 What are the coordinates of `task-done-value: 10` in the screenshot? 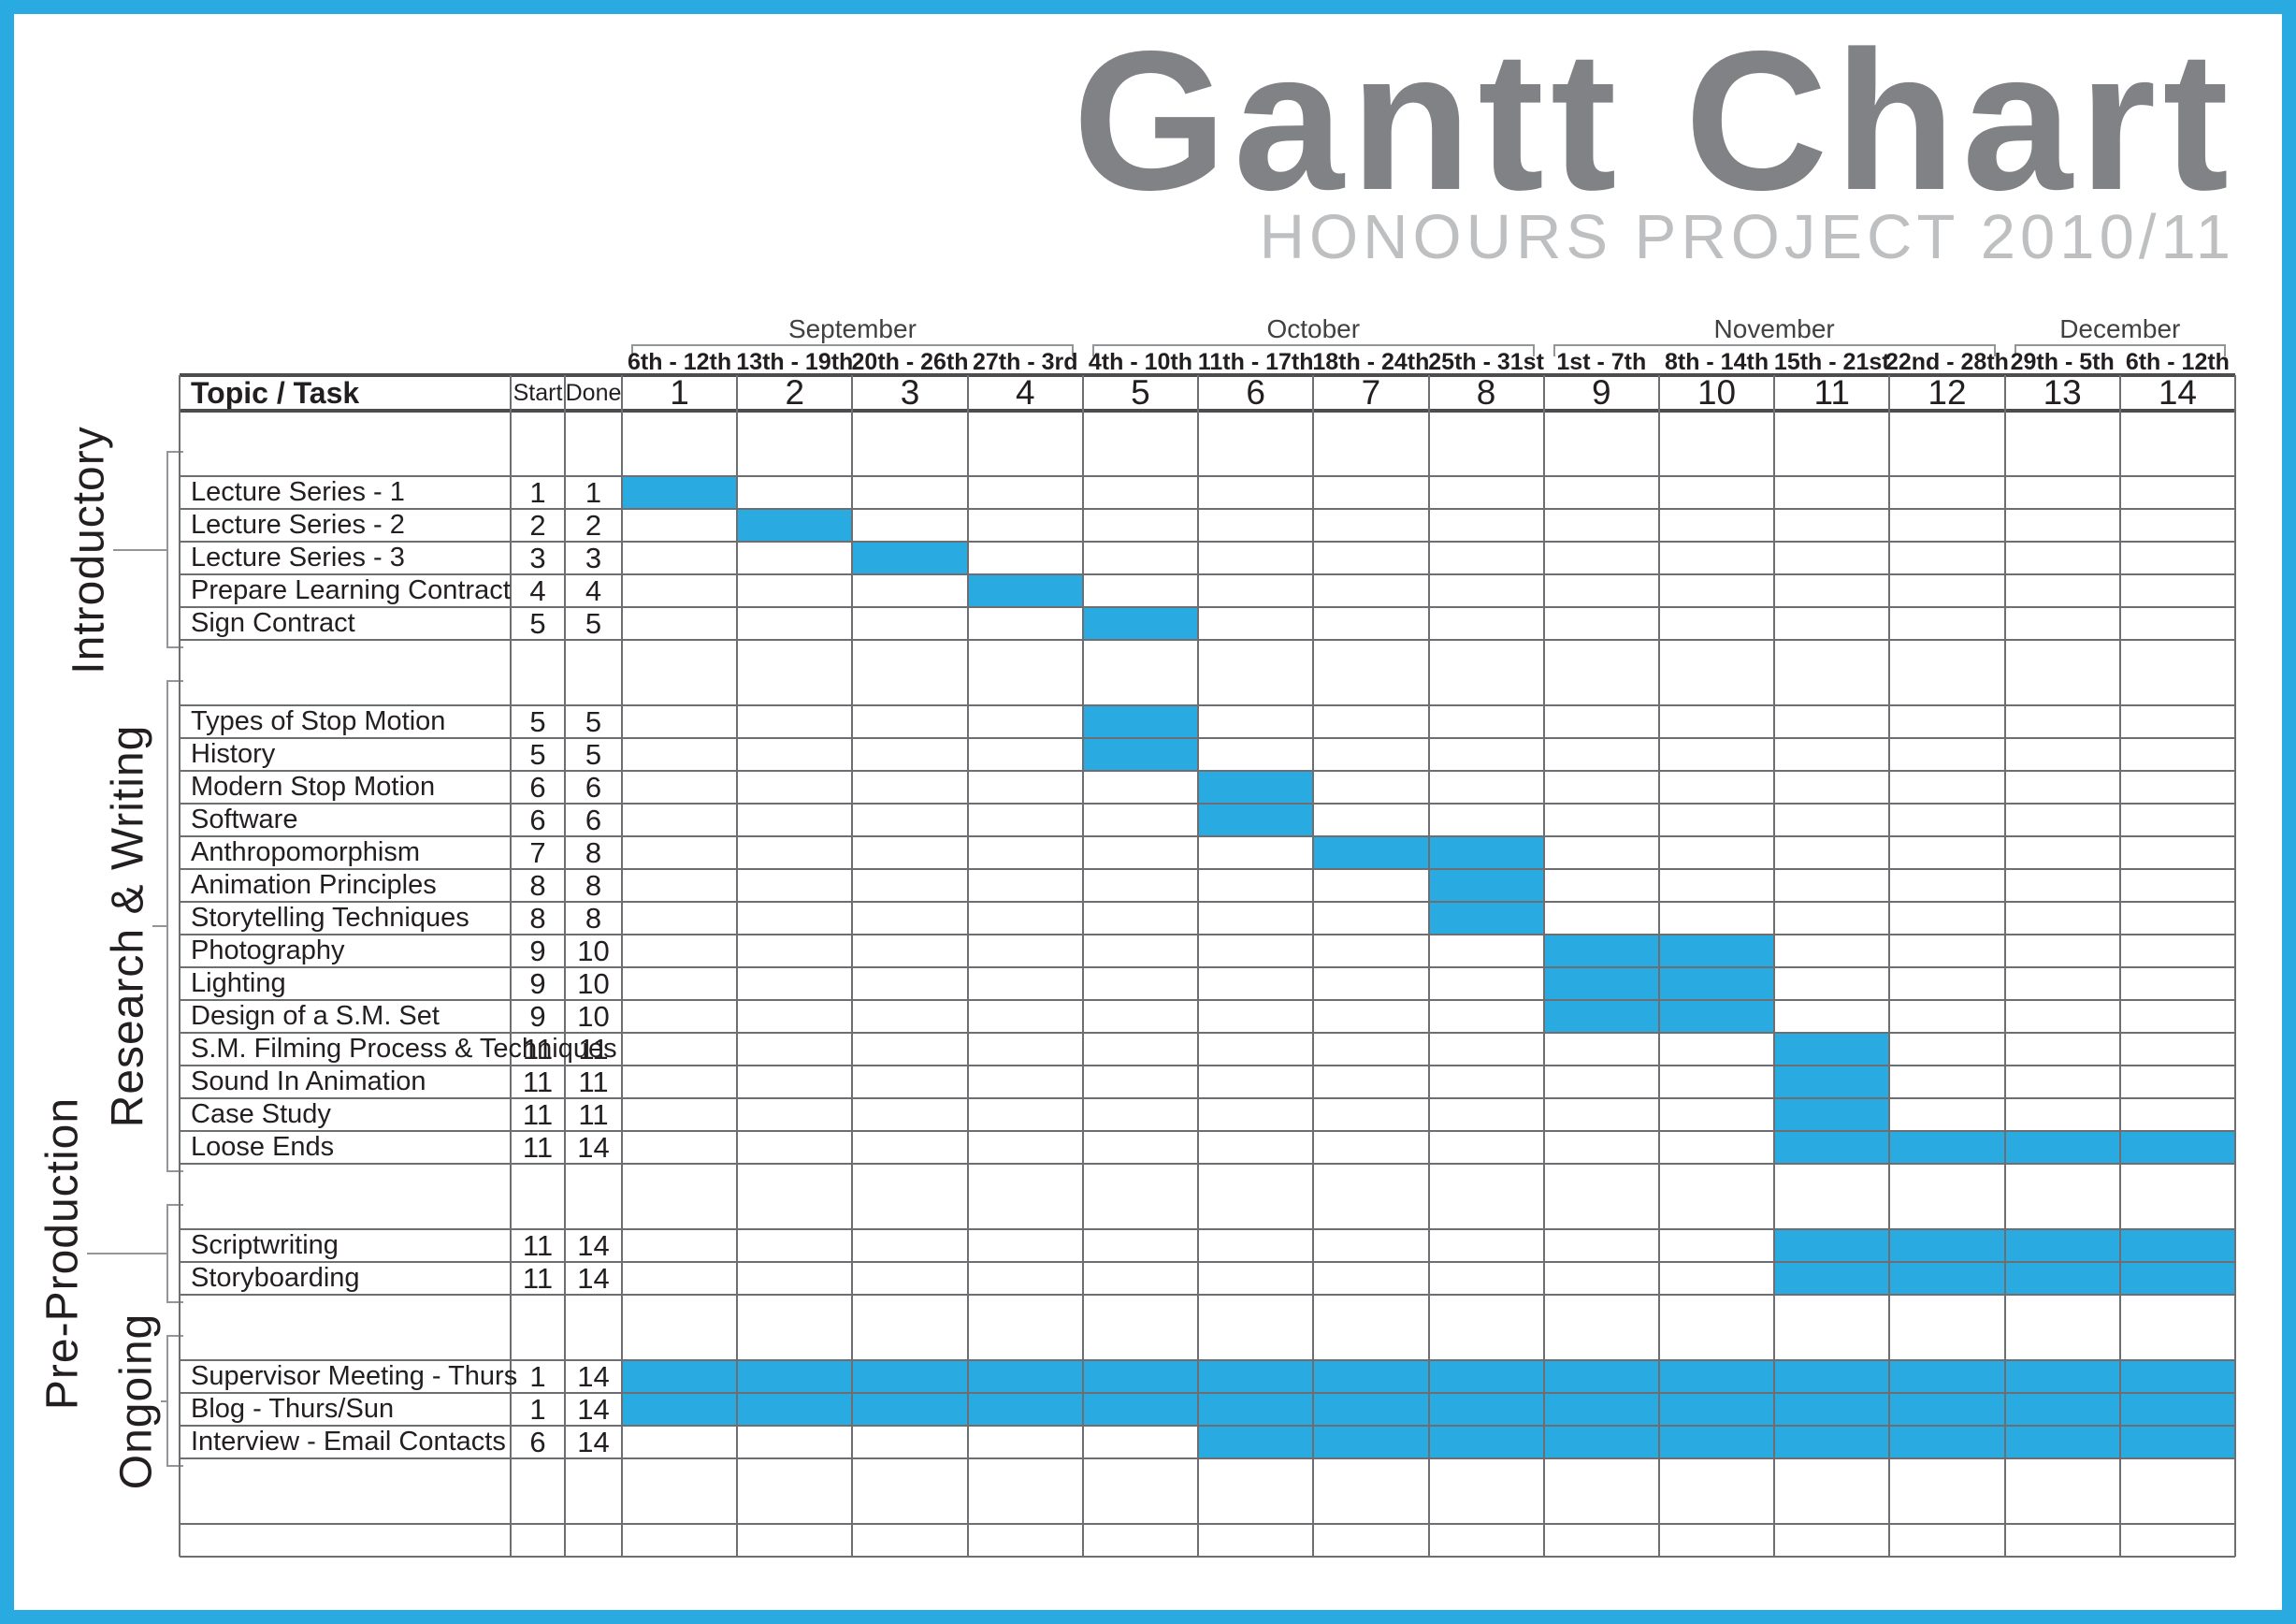 It's located at (593, 951).